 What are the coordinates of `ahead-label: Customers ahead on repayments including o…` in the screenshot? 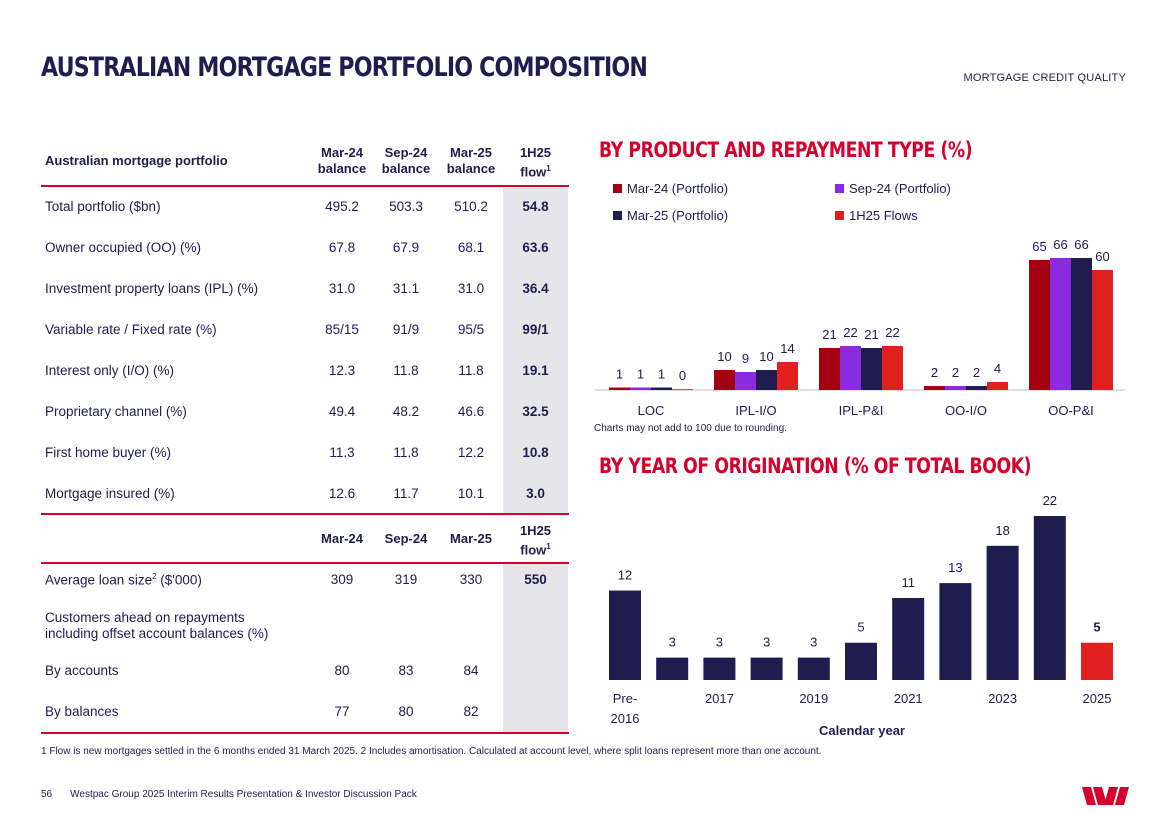 It's located at (157, 625).